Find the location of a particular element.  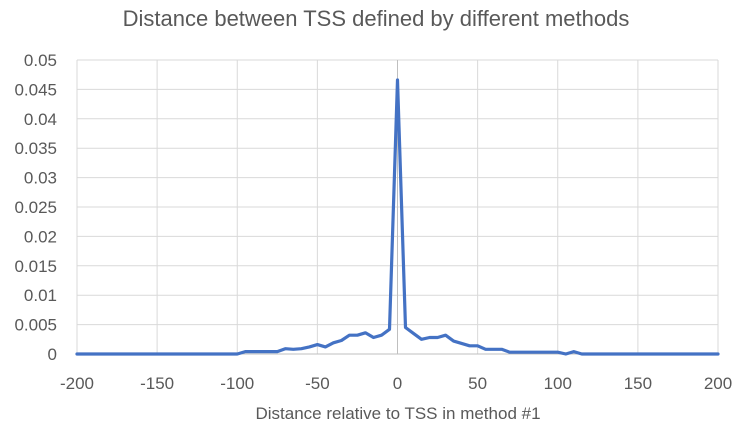

x-axis-ticks: -200 -150 -100 -50 0 50 100 150 200 is located at coordinates (396, 383).